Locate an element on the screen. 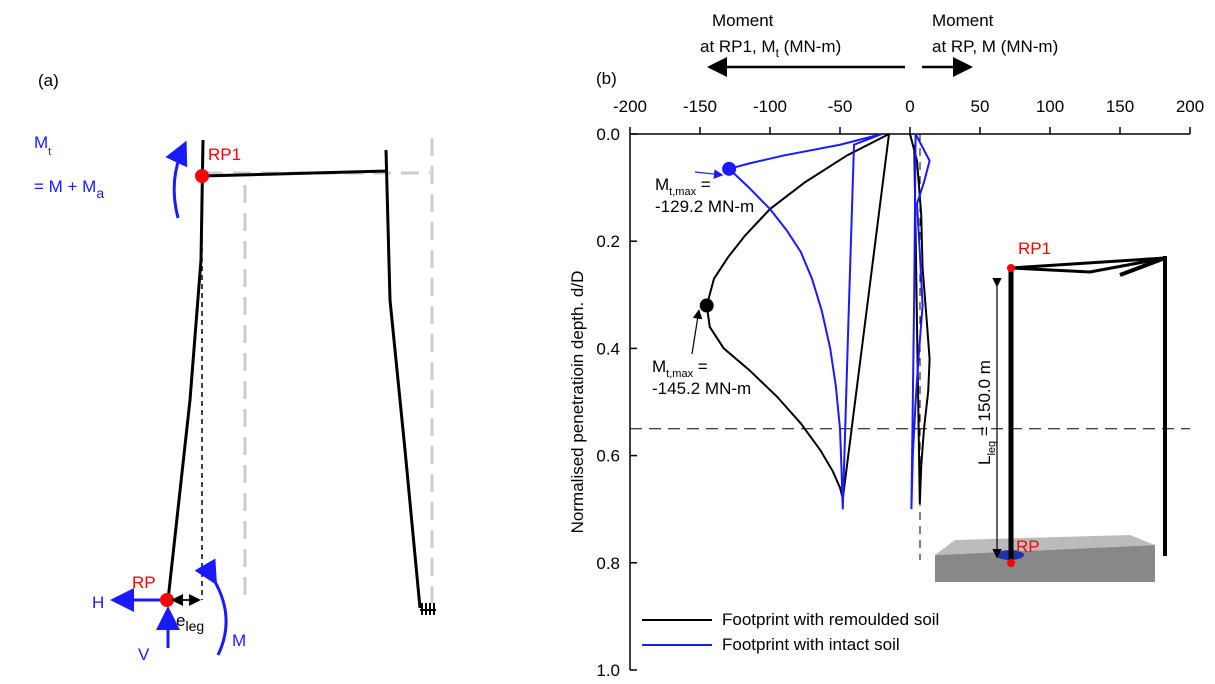 This screenshot has height=684, width=1215. inset-rp1 is located at coordinates (1011, 268).